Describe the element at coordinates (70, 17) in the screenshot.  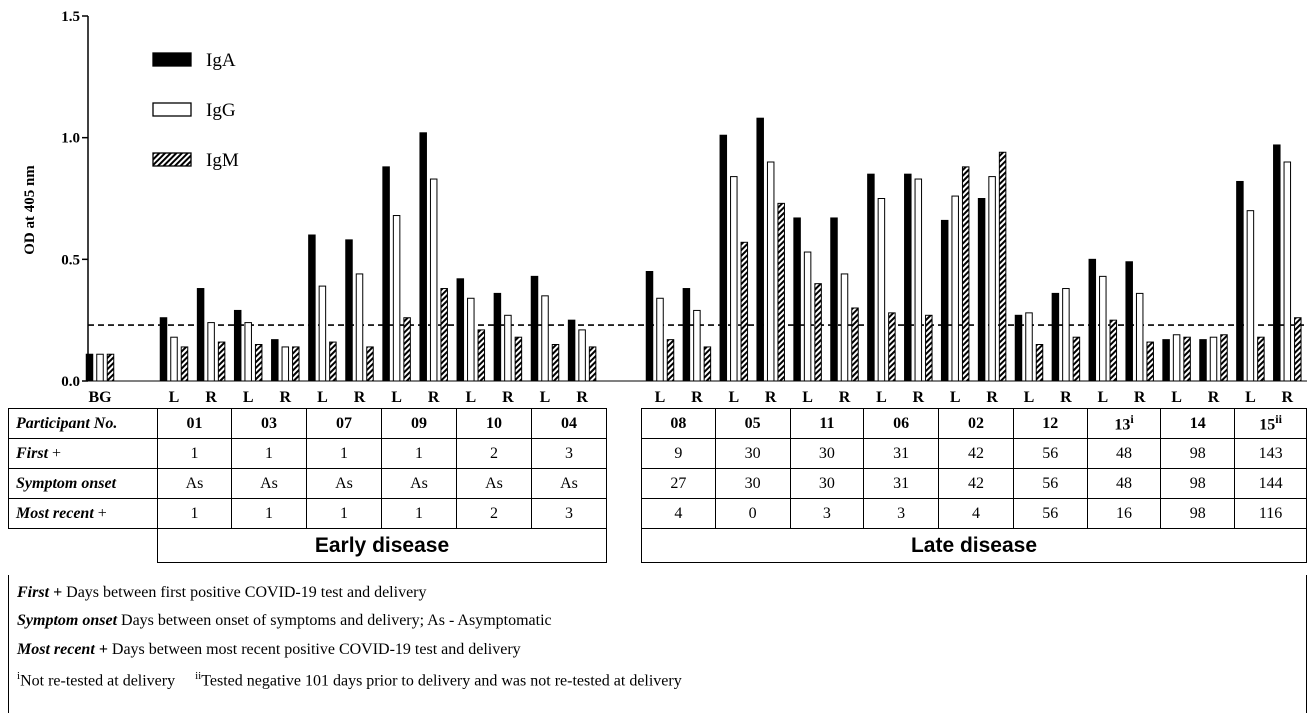
I see `y-tick-label: 1.5` at that location.